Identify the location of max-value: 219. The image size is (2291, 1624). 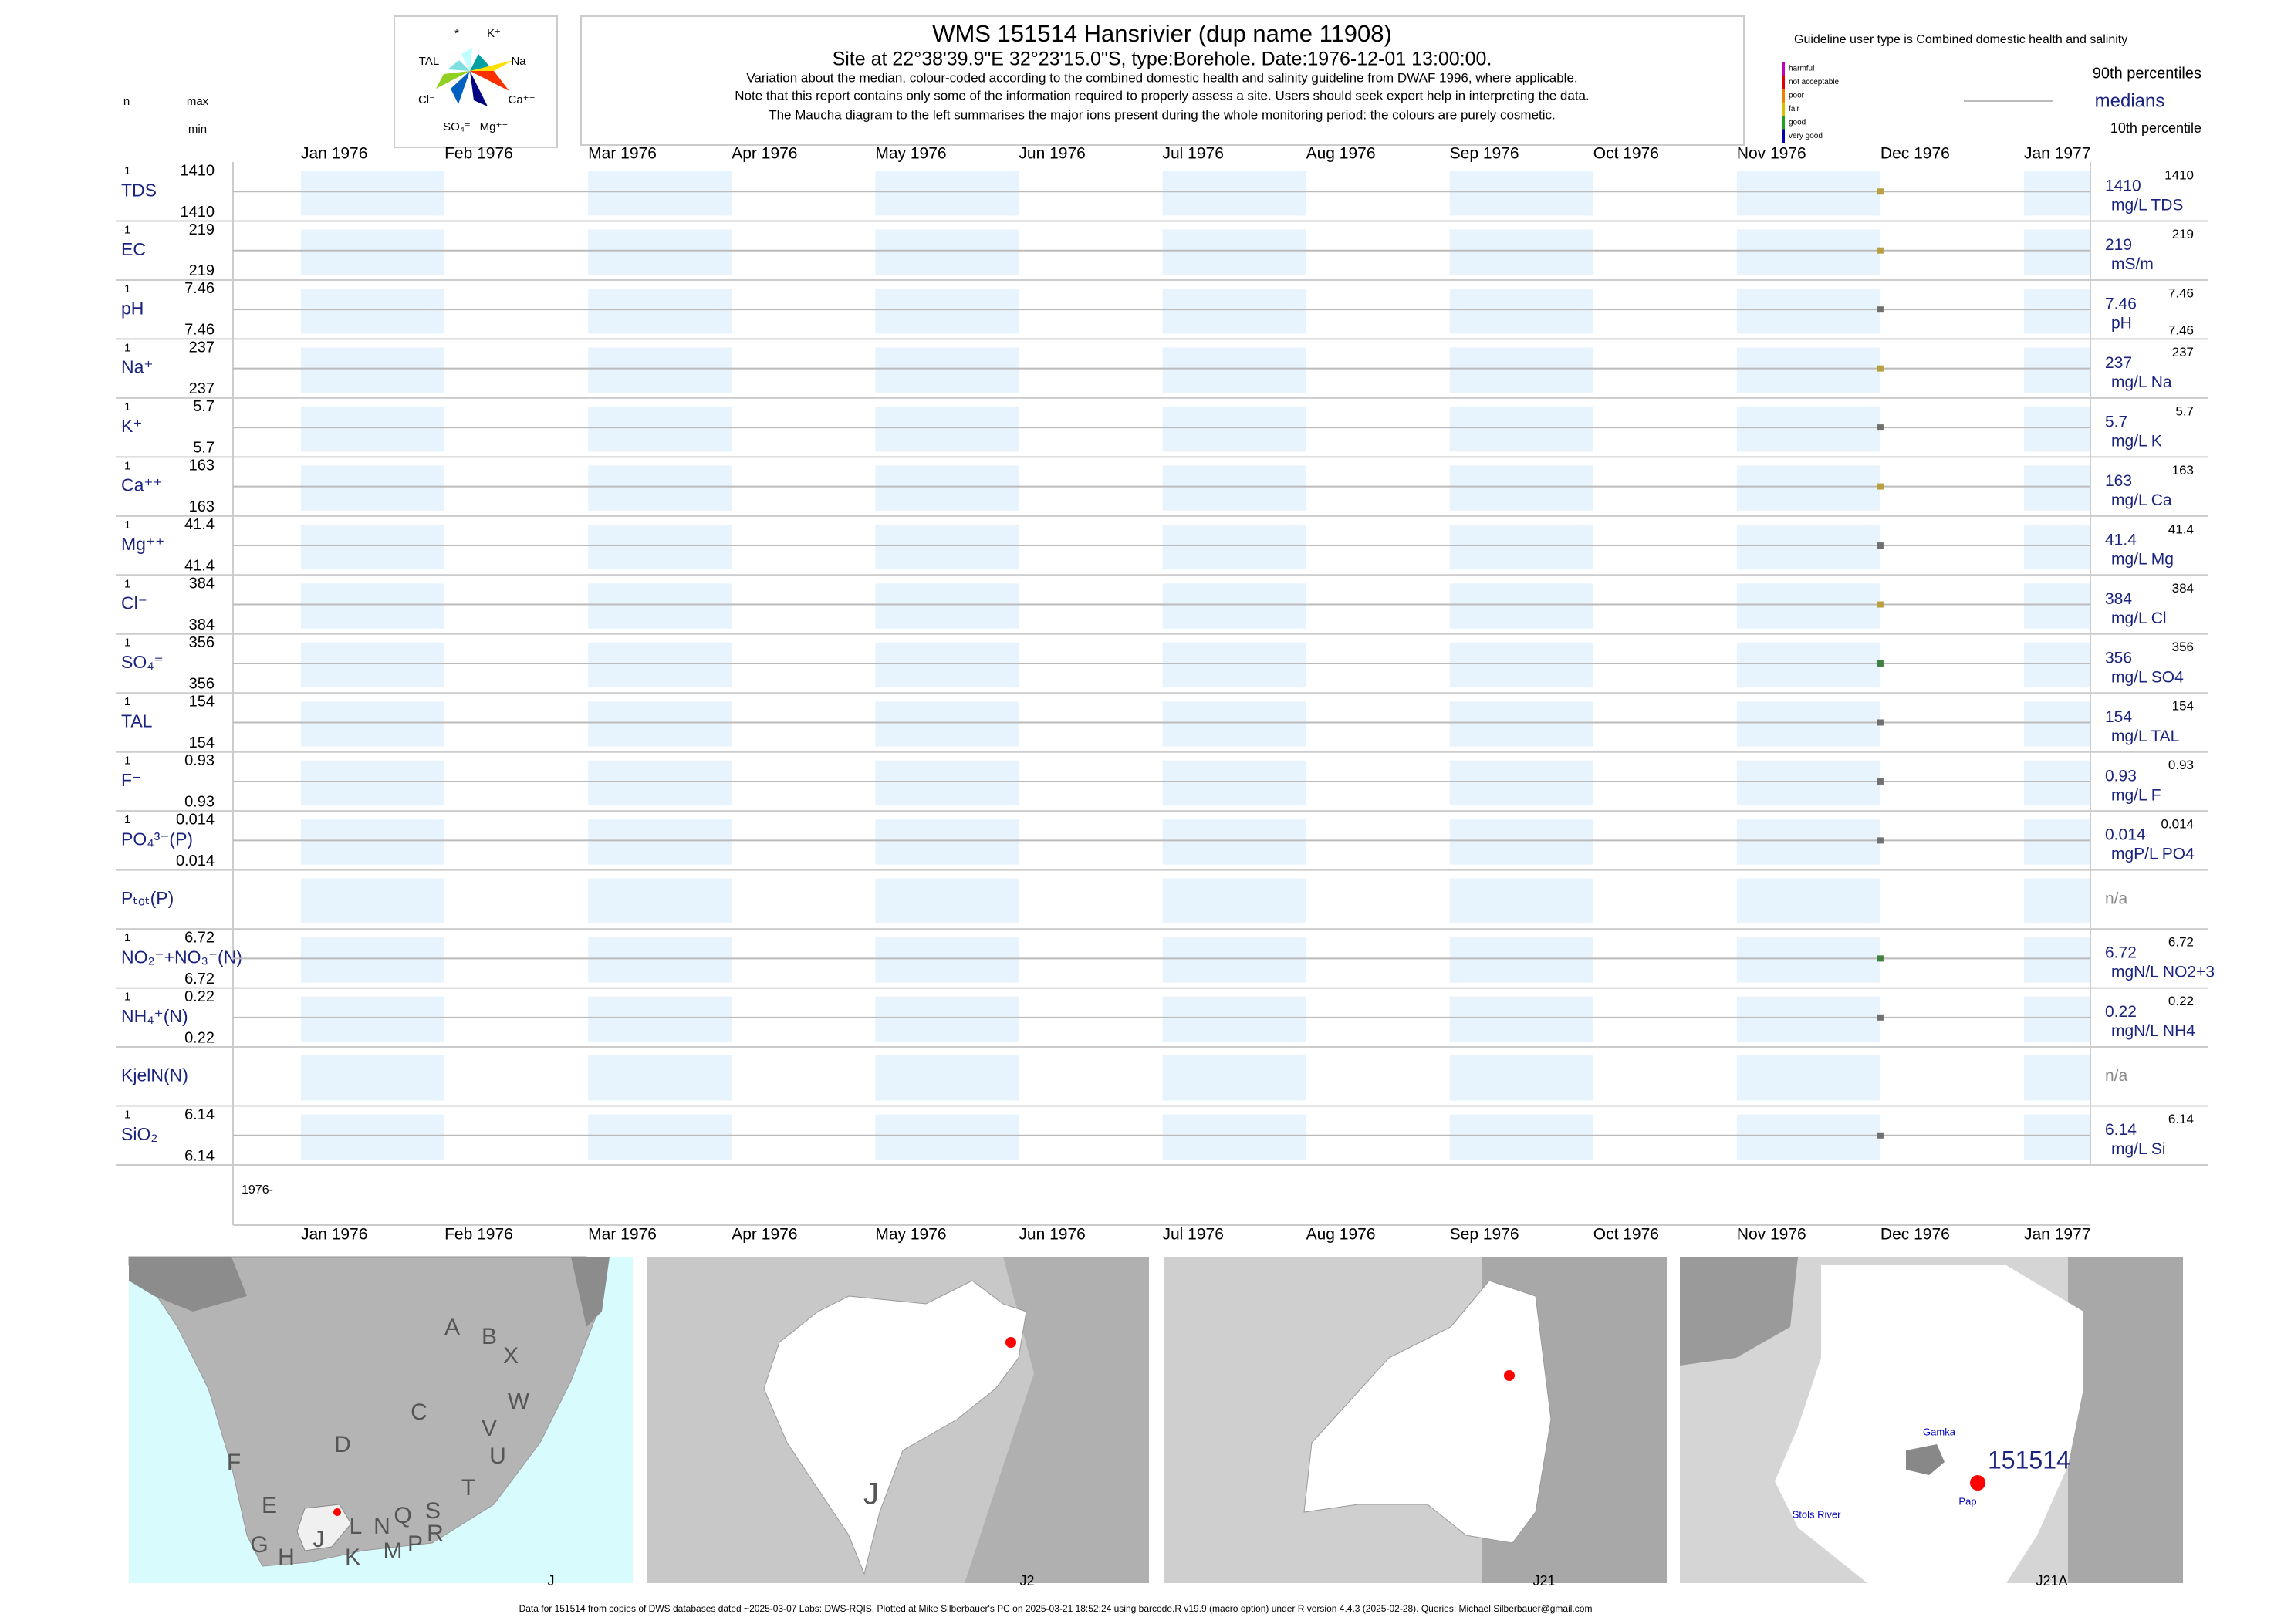
(202, 229).